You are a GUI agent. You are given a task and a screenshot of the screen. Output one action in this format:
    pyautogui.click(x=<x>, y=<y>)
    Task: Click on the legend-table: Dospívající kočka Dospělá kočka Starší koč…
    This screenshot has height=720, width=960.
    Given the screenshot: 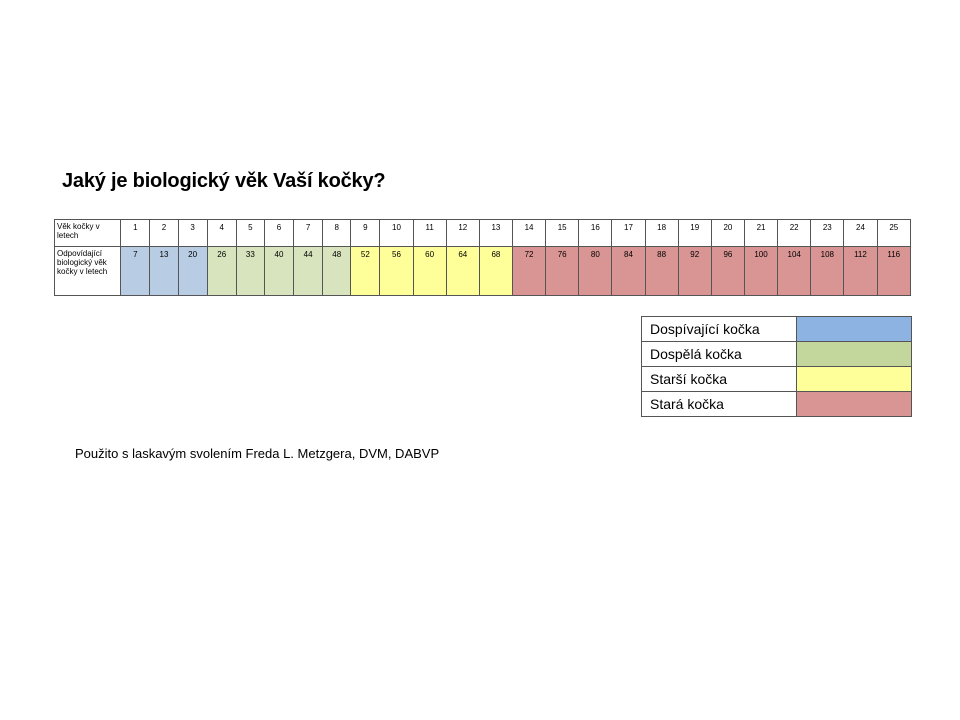 What is the action you would take?
    pyautogui.click(x=776, y=366)
    